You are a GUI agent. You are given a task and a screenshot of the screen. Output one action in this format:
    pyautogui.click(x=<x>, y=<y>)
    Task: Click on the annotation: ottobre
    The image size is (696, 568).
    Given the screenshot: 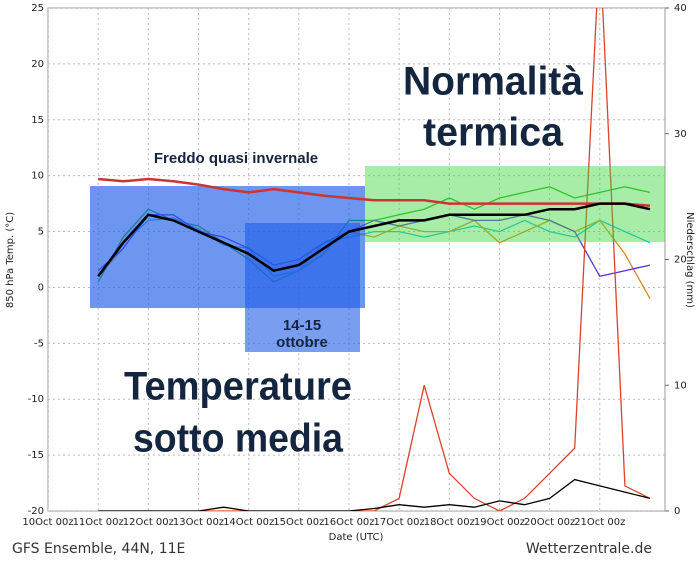 What is the action you would take?
    pyautogui.click(x=302, y=342)
    